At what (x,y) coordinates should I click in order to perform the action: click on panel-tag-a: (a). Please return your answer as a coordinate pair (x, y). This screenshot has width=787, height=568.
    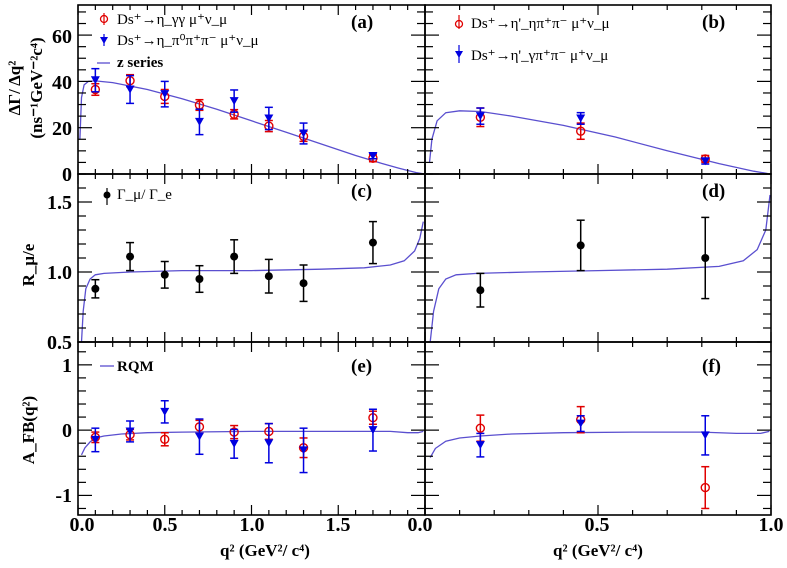
    Looking at the image, I should click on (362, 22).